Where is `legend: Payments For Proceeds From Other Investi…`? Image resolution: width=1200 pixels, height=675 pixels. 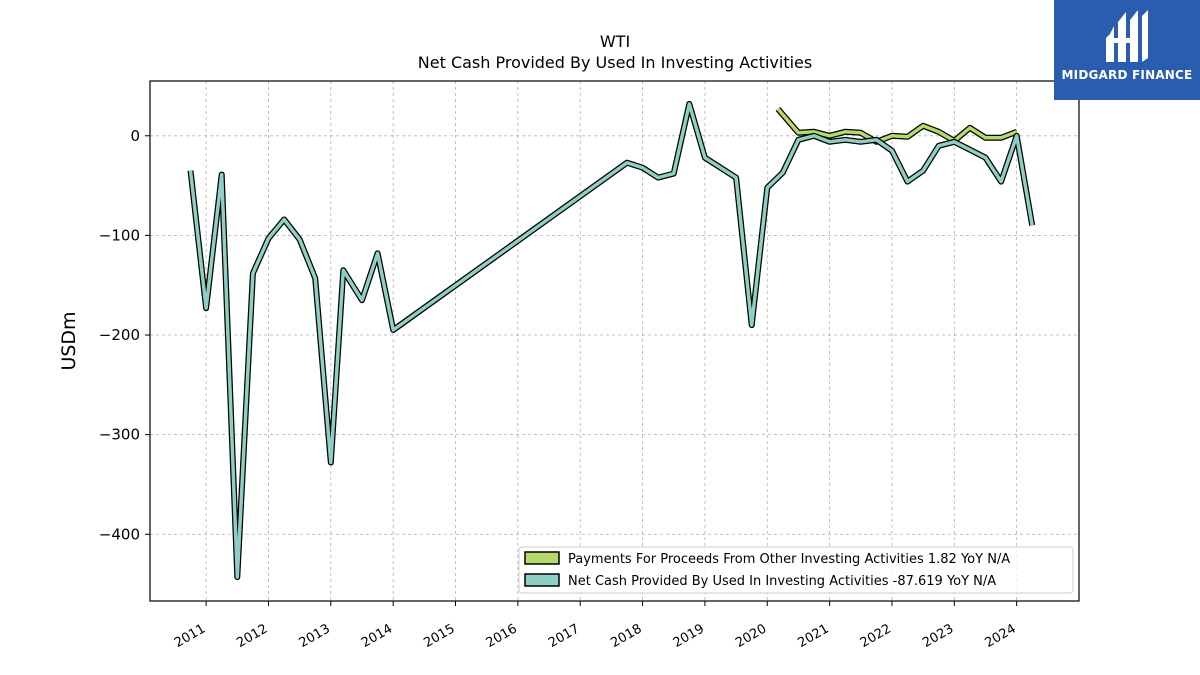 legend: Payments For Proceeds From Other Investi… is located at coordinates (796, 570).